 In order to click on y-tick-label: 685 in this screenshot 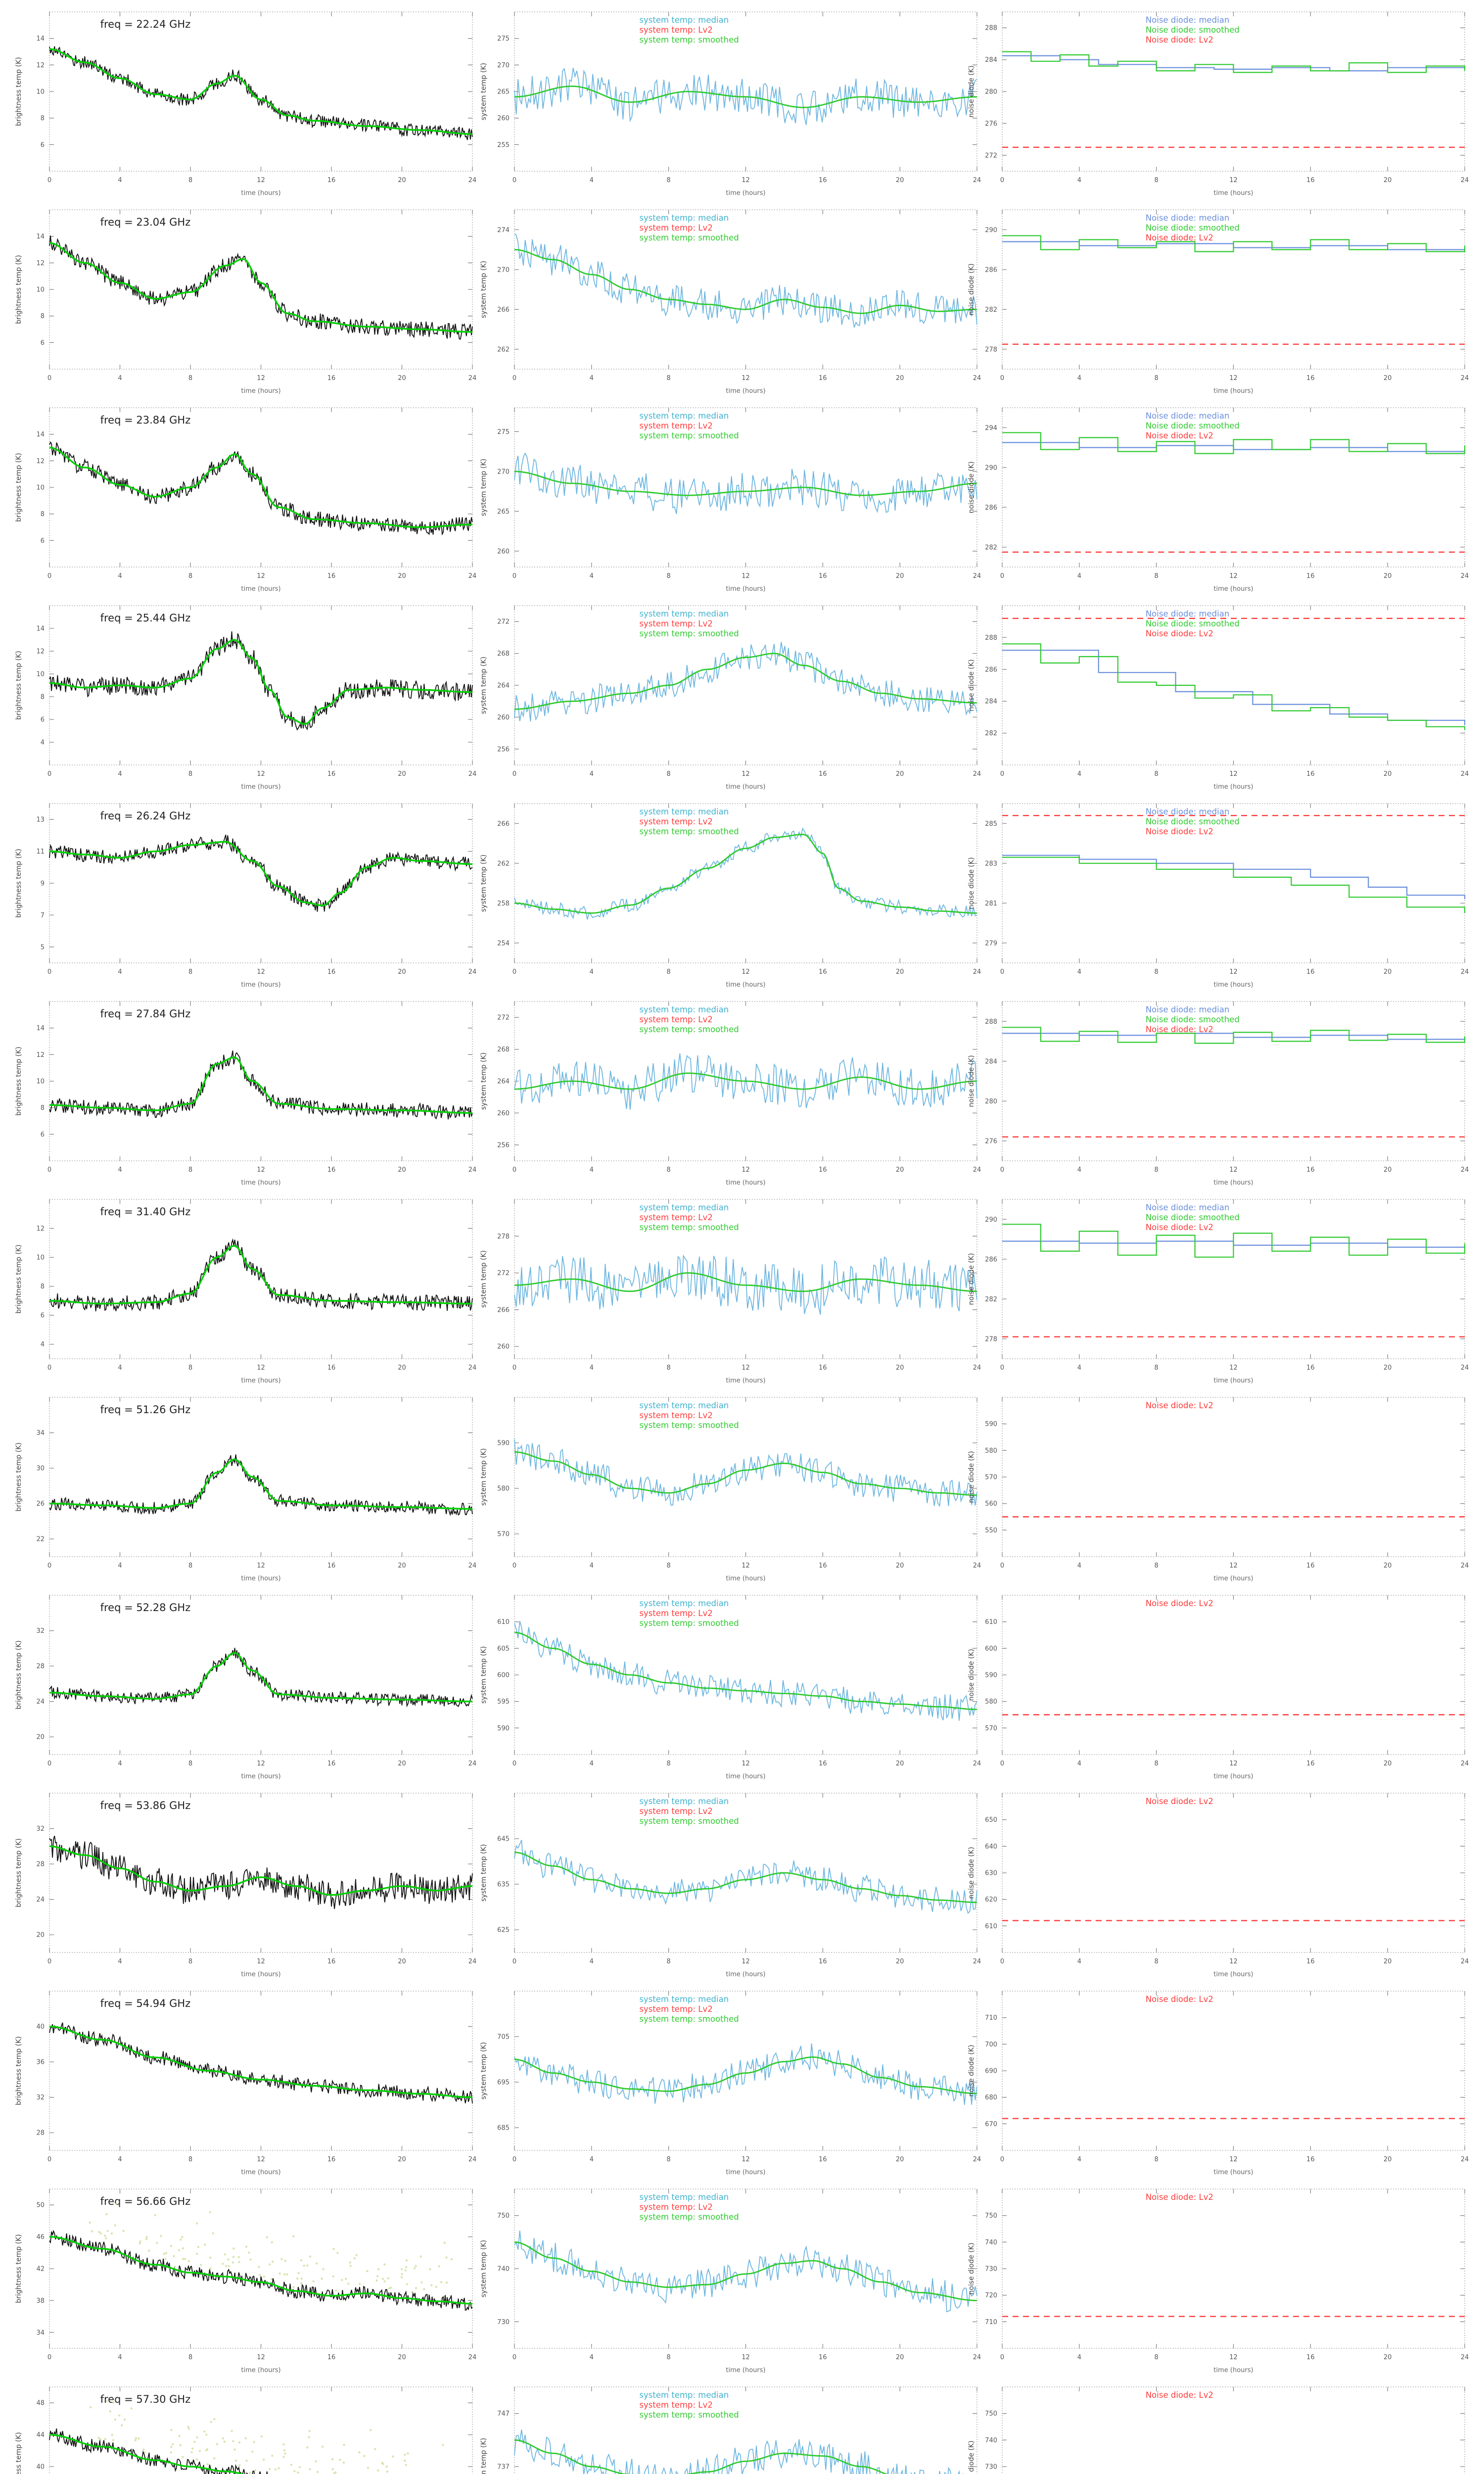, I will do `click(503, 2128)`.